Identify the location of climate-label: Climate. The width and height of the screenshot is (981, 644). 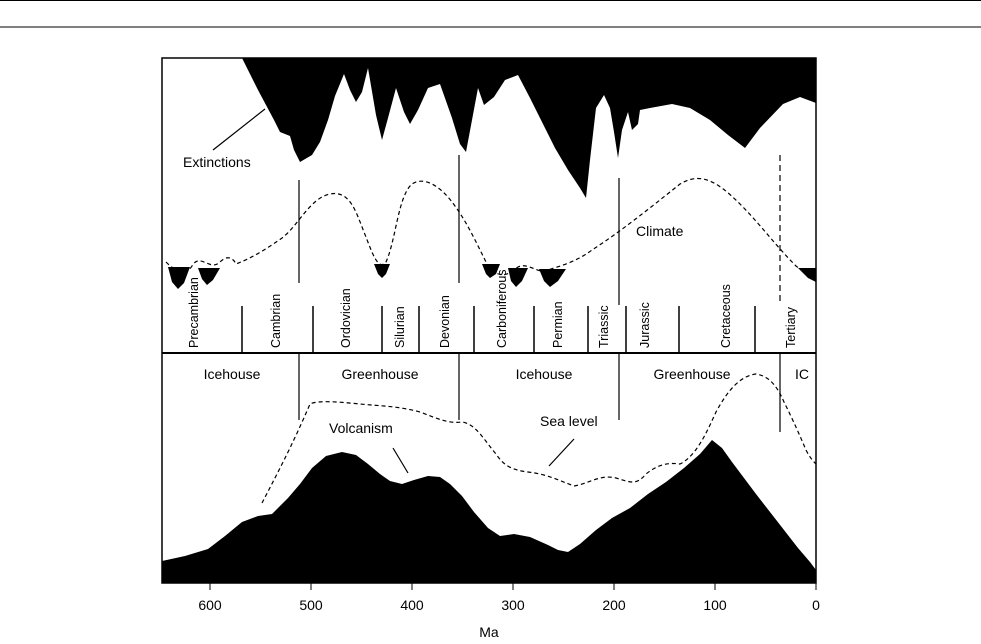
(660, 231).